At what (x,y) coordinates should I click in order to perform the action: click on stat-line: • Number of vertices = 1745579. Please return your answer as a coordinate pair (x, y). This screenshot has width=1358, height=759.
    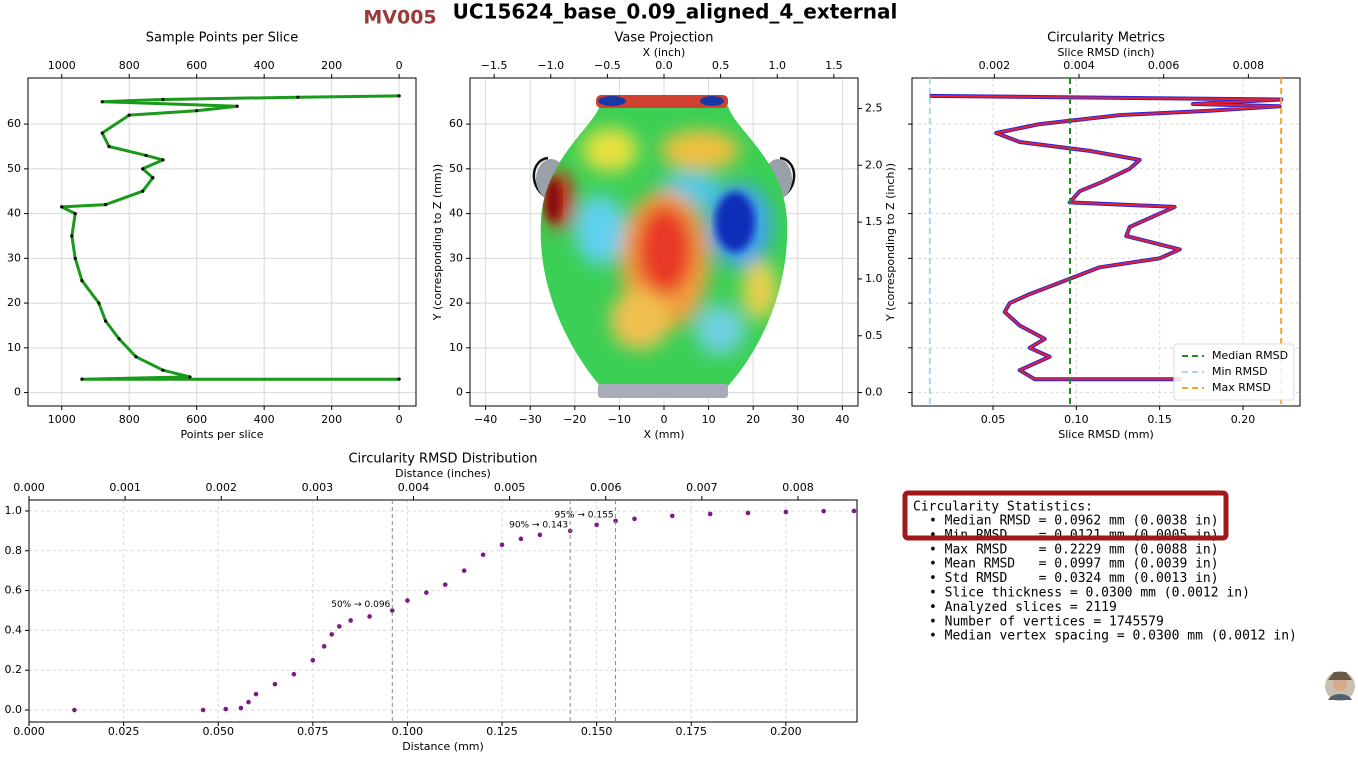
    Looking at the image, I should click on (1046, 621).